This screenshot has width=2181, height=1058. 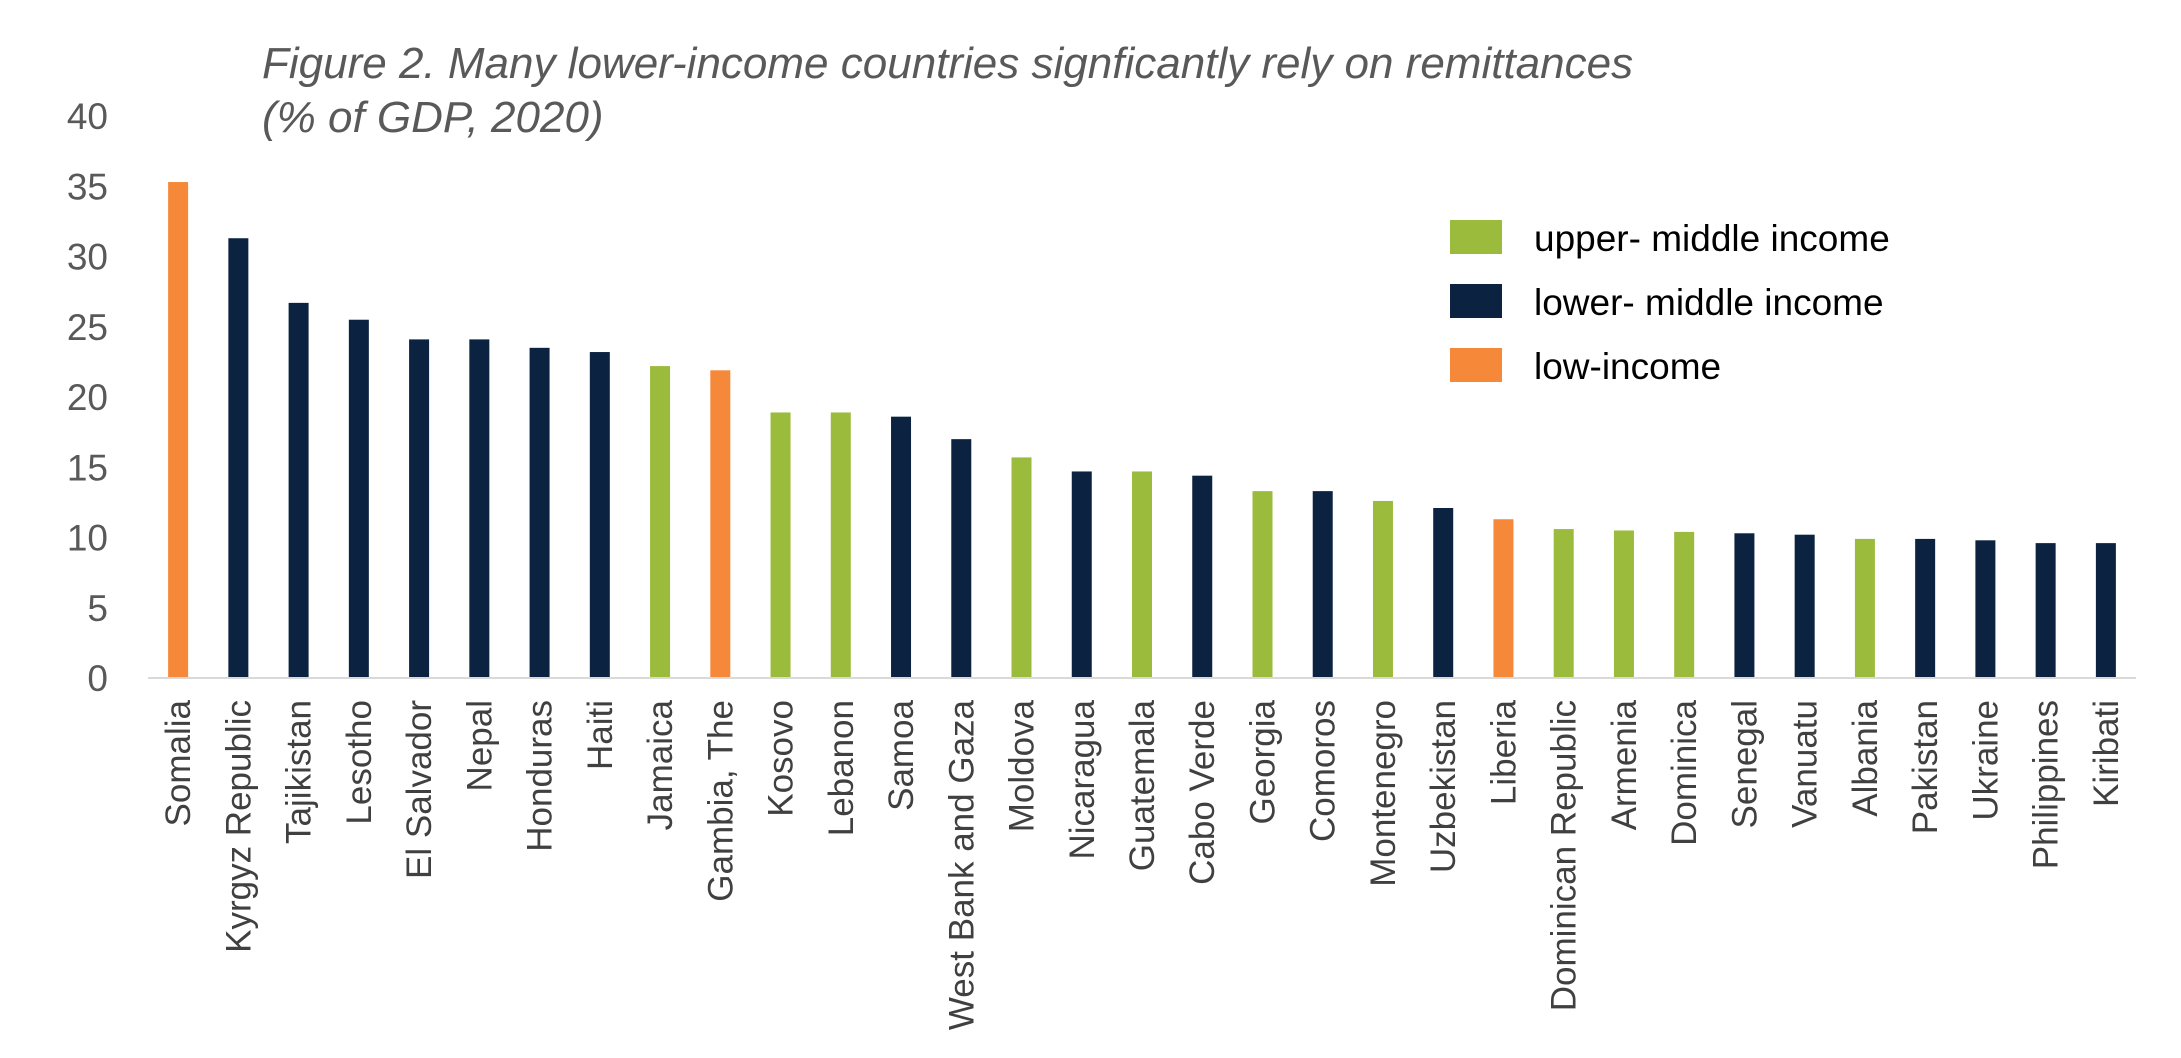 I want to click on x-tick-label: West Bank and Gaza, so click(x=961, y=864).